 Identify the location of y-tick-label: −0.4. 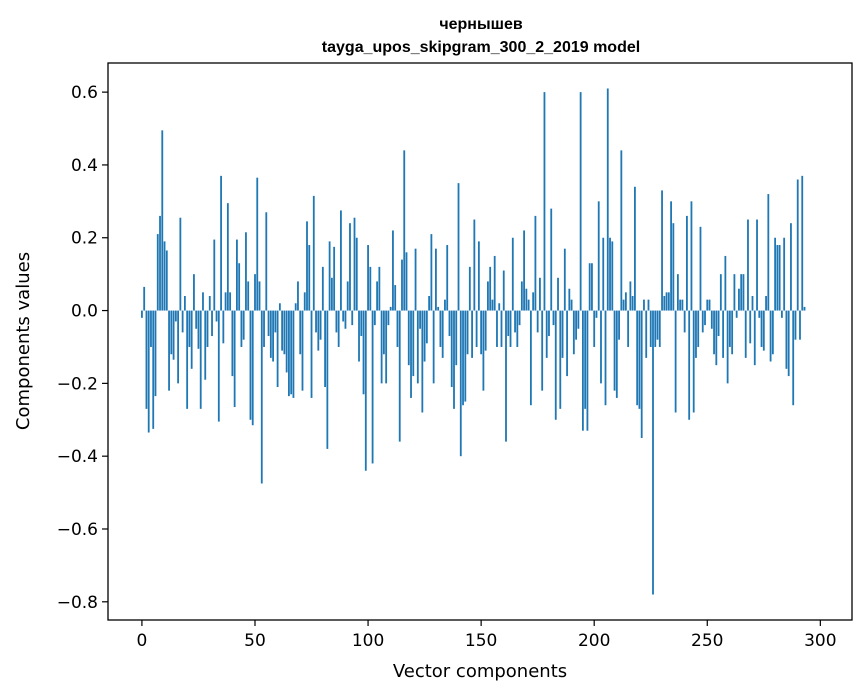
(77, 457).